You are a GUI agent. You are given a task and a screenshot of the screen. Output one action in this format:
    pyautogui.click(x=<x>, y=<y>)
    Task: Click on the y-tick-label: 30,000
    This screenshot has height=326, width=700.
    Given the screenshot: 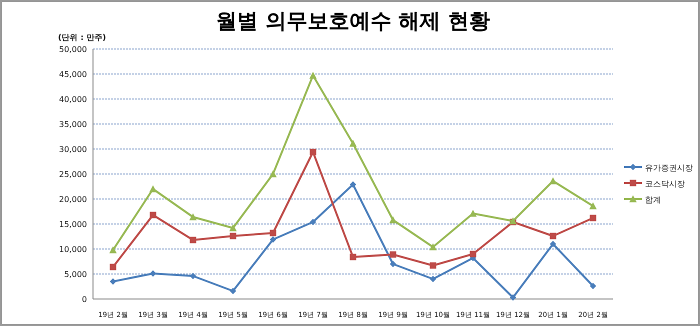 What is the action you would take?
    pyautogui.click(x=73, y=149)
    